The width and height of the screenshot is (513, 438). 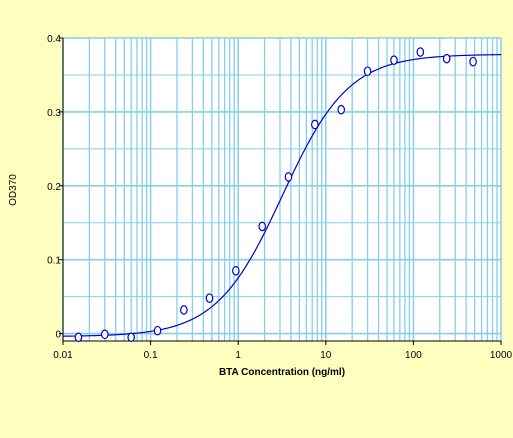 I want to click on x-axis-label: BTA Concentration (ng/ml), so click(x=282, y=372).